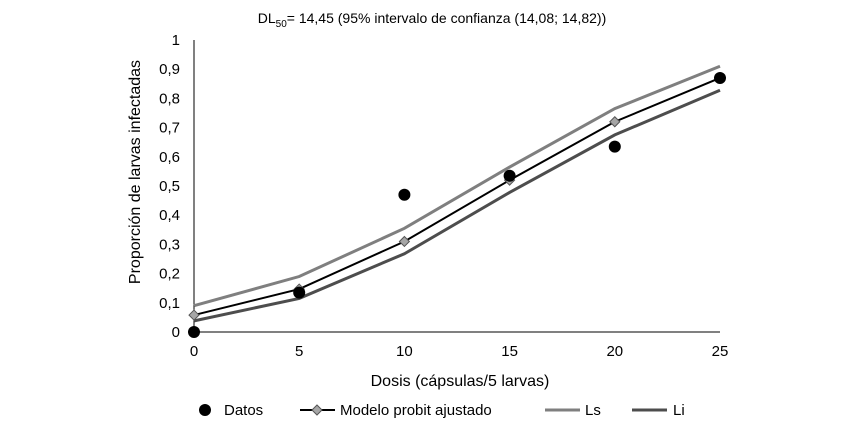 The height and width of the screenshot is (425, 863). I want to click on y-tick-label: 0,3, so click(169, 244).